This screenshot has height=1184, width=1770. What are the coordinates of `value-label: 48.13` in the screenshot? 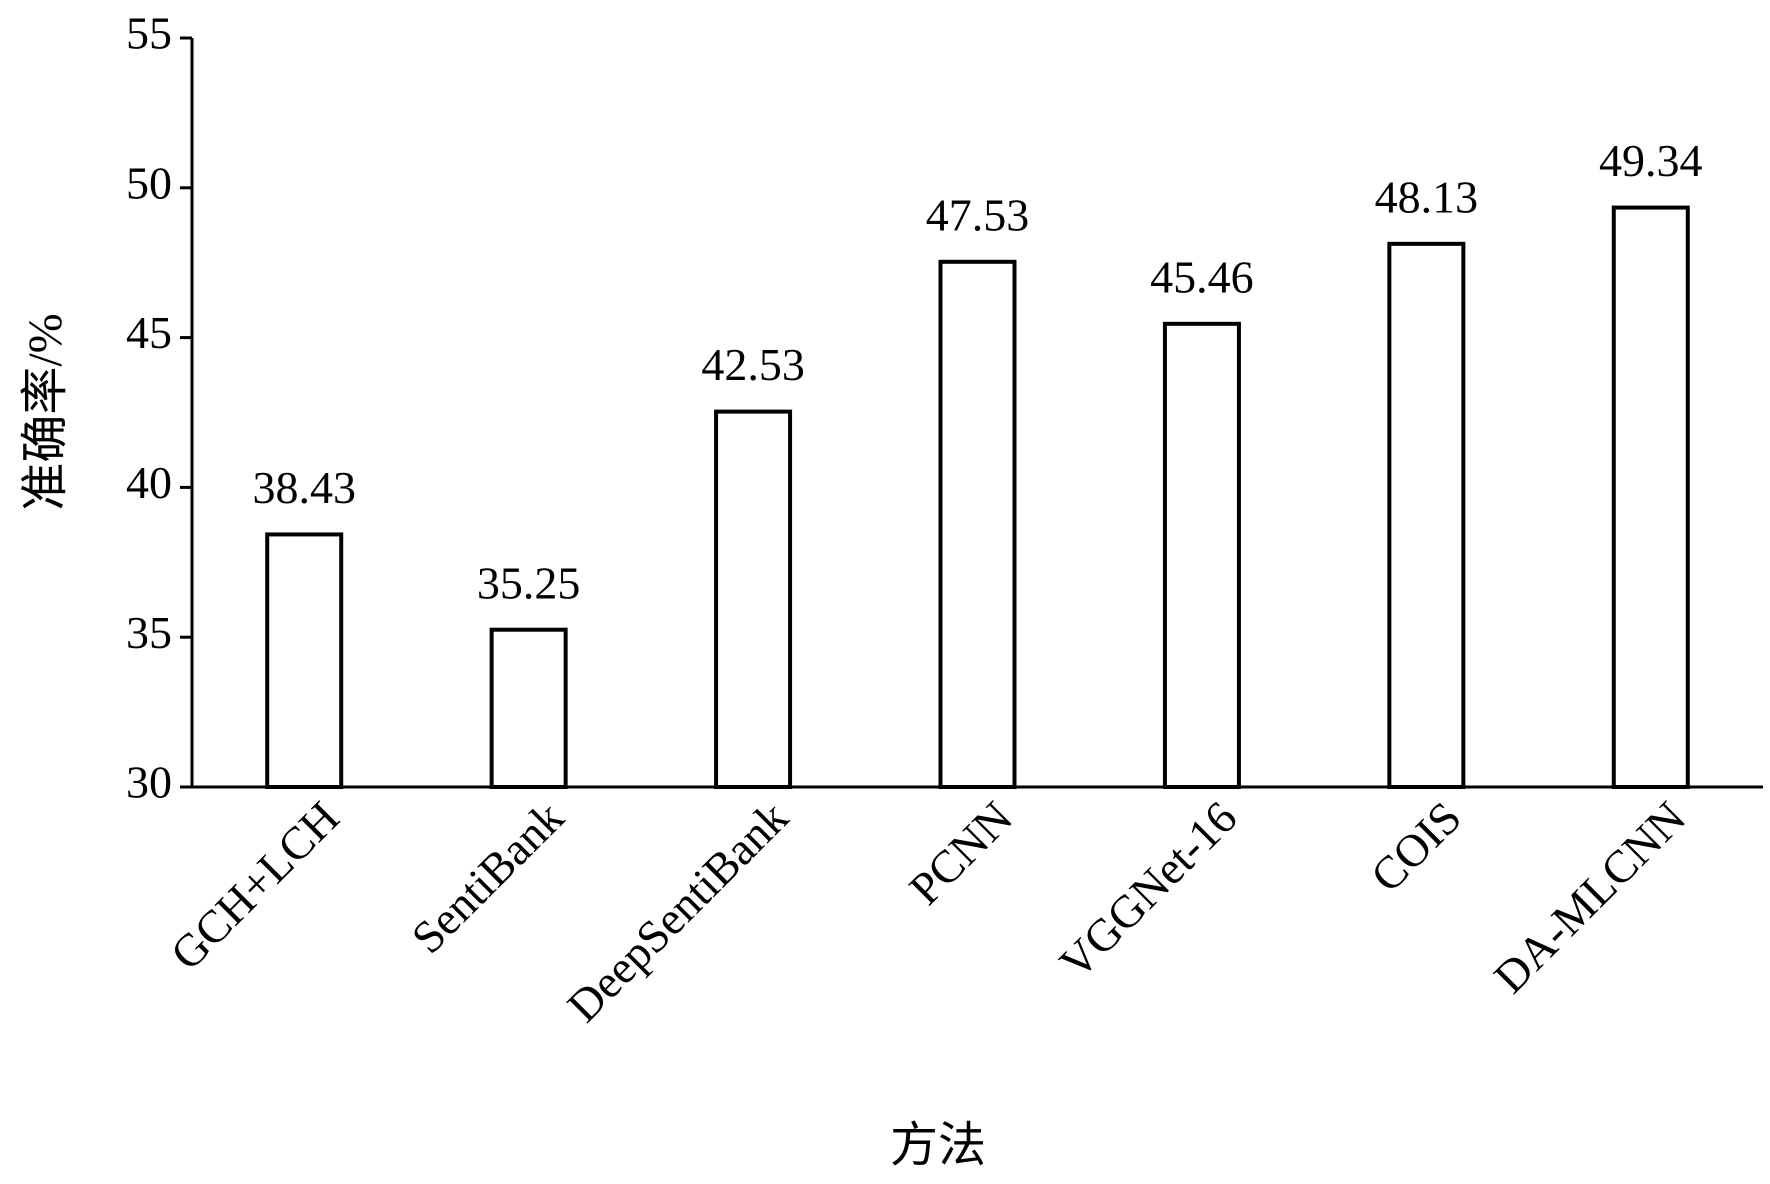 It's located at (1427, 196).